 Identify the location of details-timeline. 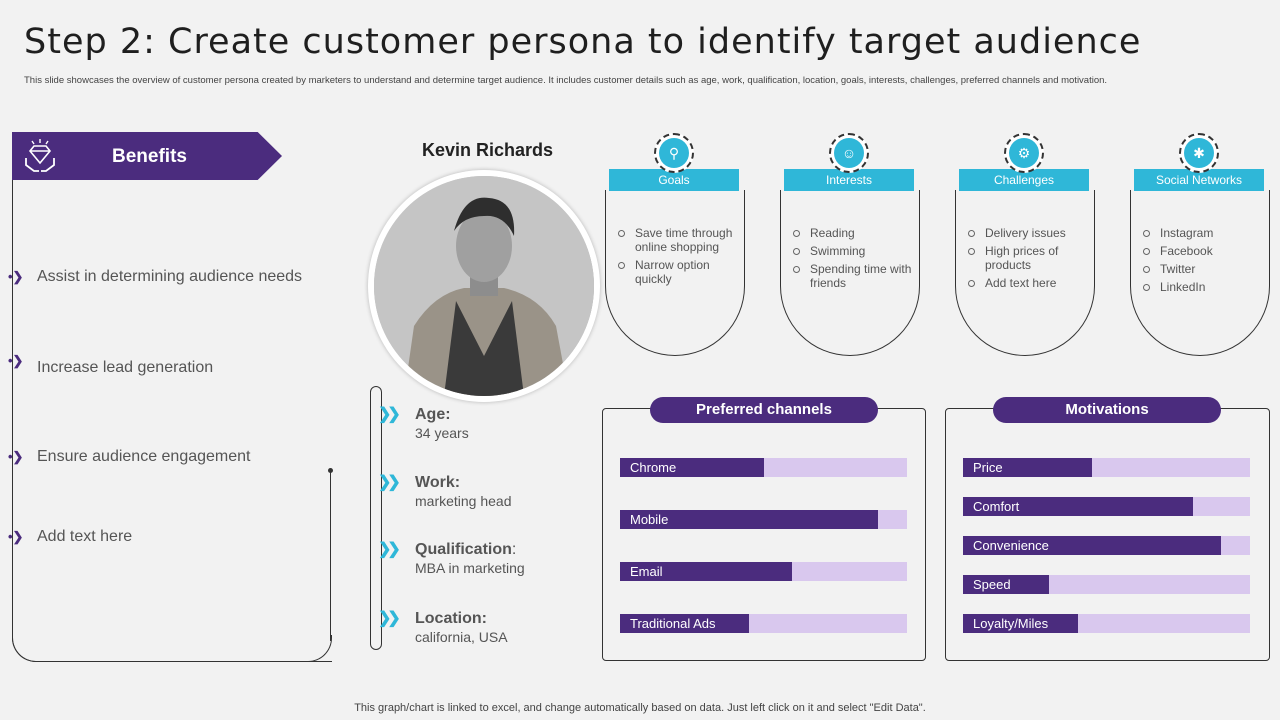
(376, 518).